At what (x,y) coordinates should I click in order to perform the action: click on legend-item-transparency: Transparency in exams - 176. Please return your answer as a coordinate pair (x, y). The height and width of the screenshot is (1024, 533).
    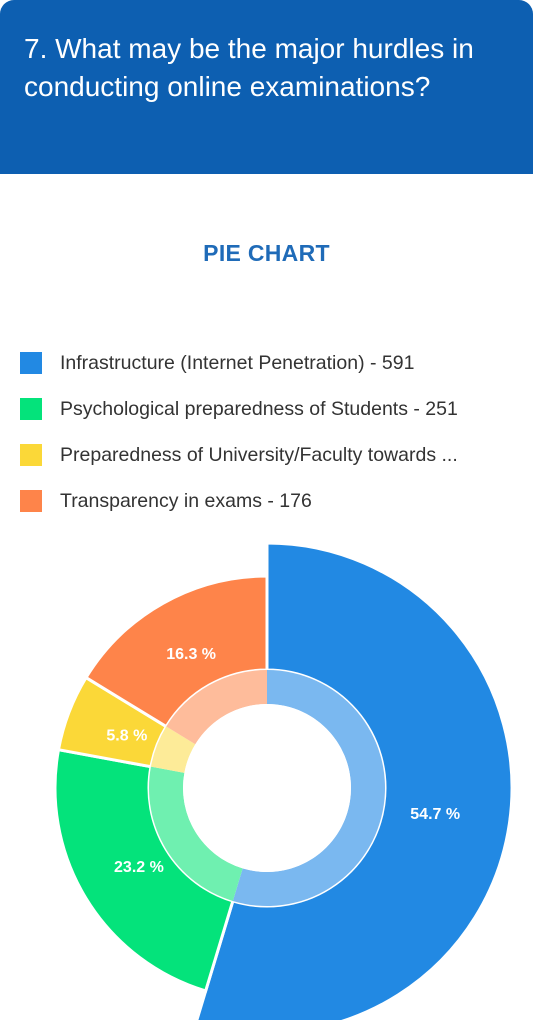
    Looking at the image, I should click on (270, 501).